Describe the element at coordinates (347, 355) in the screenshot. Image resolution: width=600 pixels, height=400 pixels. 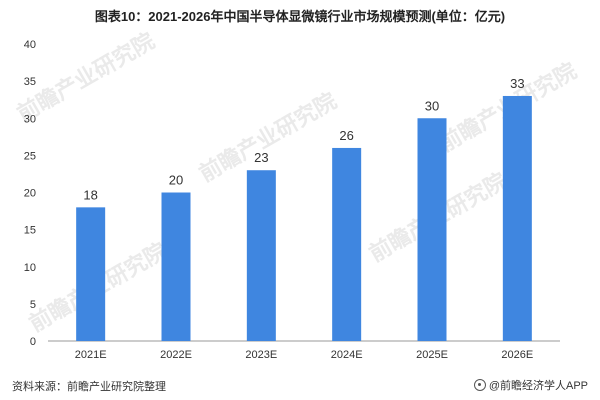
I see `x-tick-label: 2024E` at that location.